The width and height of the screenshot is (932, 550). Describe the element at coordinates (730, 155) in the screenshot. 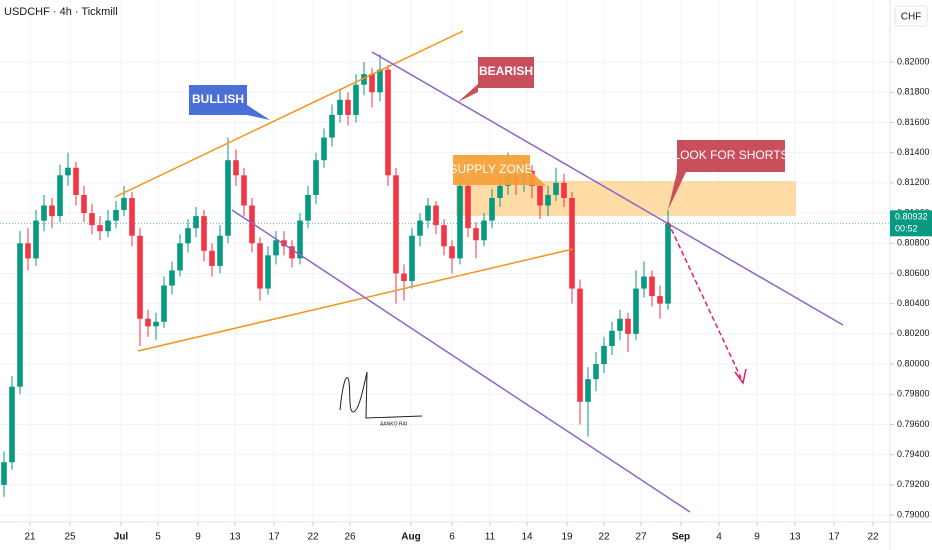

I see `annotation: LOOK FOR SHORTS` at that location.